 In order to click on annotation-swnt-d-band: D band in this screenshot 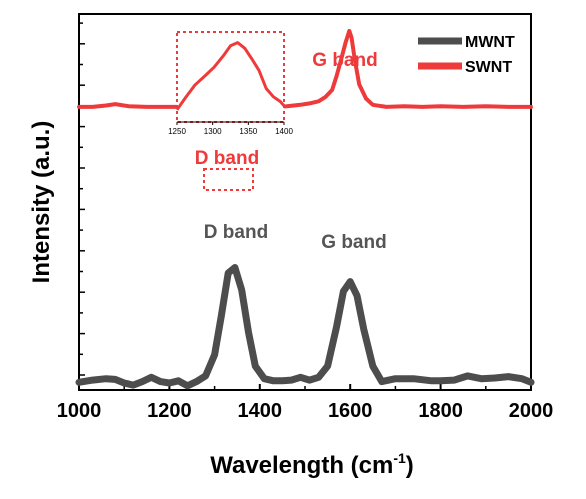, I will do `click(227, 158)`.